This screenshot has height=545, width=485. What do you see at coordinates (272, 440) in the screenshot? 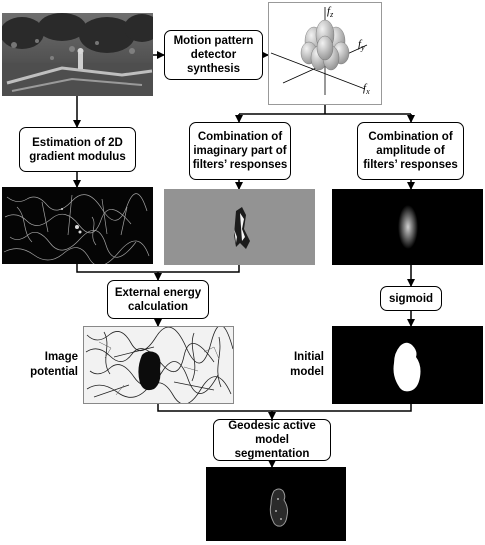
I see `geodesic-segmentation-box: Geodesic active model segmentation` at bounding box center [272, 440].